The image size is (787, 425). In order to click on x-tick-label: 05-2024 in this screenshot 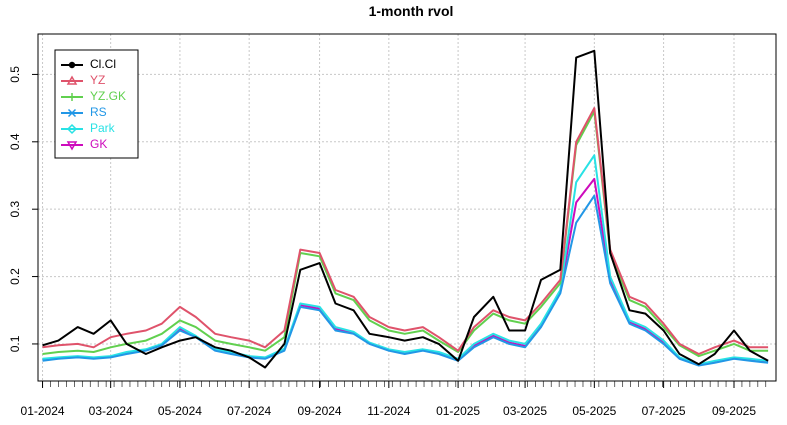, I will do `click(180, 411)`.